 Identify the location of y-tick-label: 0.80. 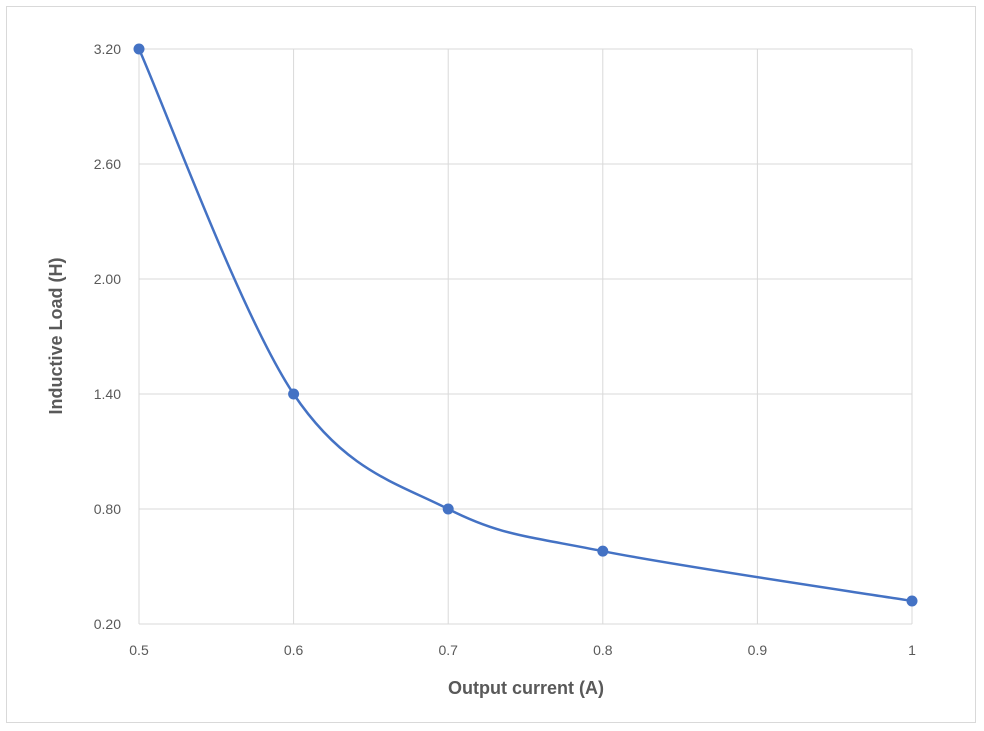
(107, 509).